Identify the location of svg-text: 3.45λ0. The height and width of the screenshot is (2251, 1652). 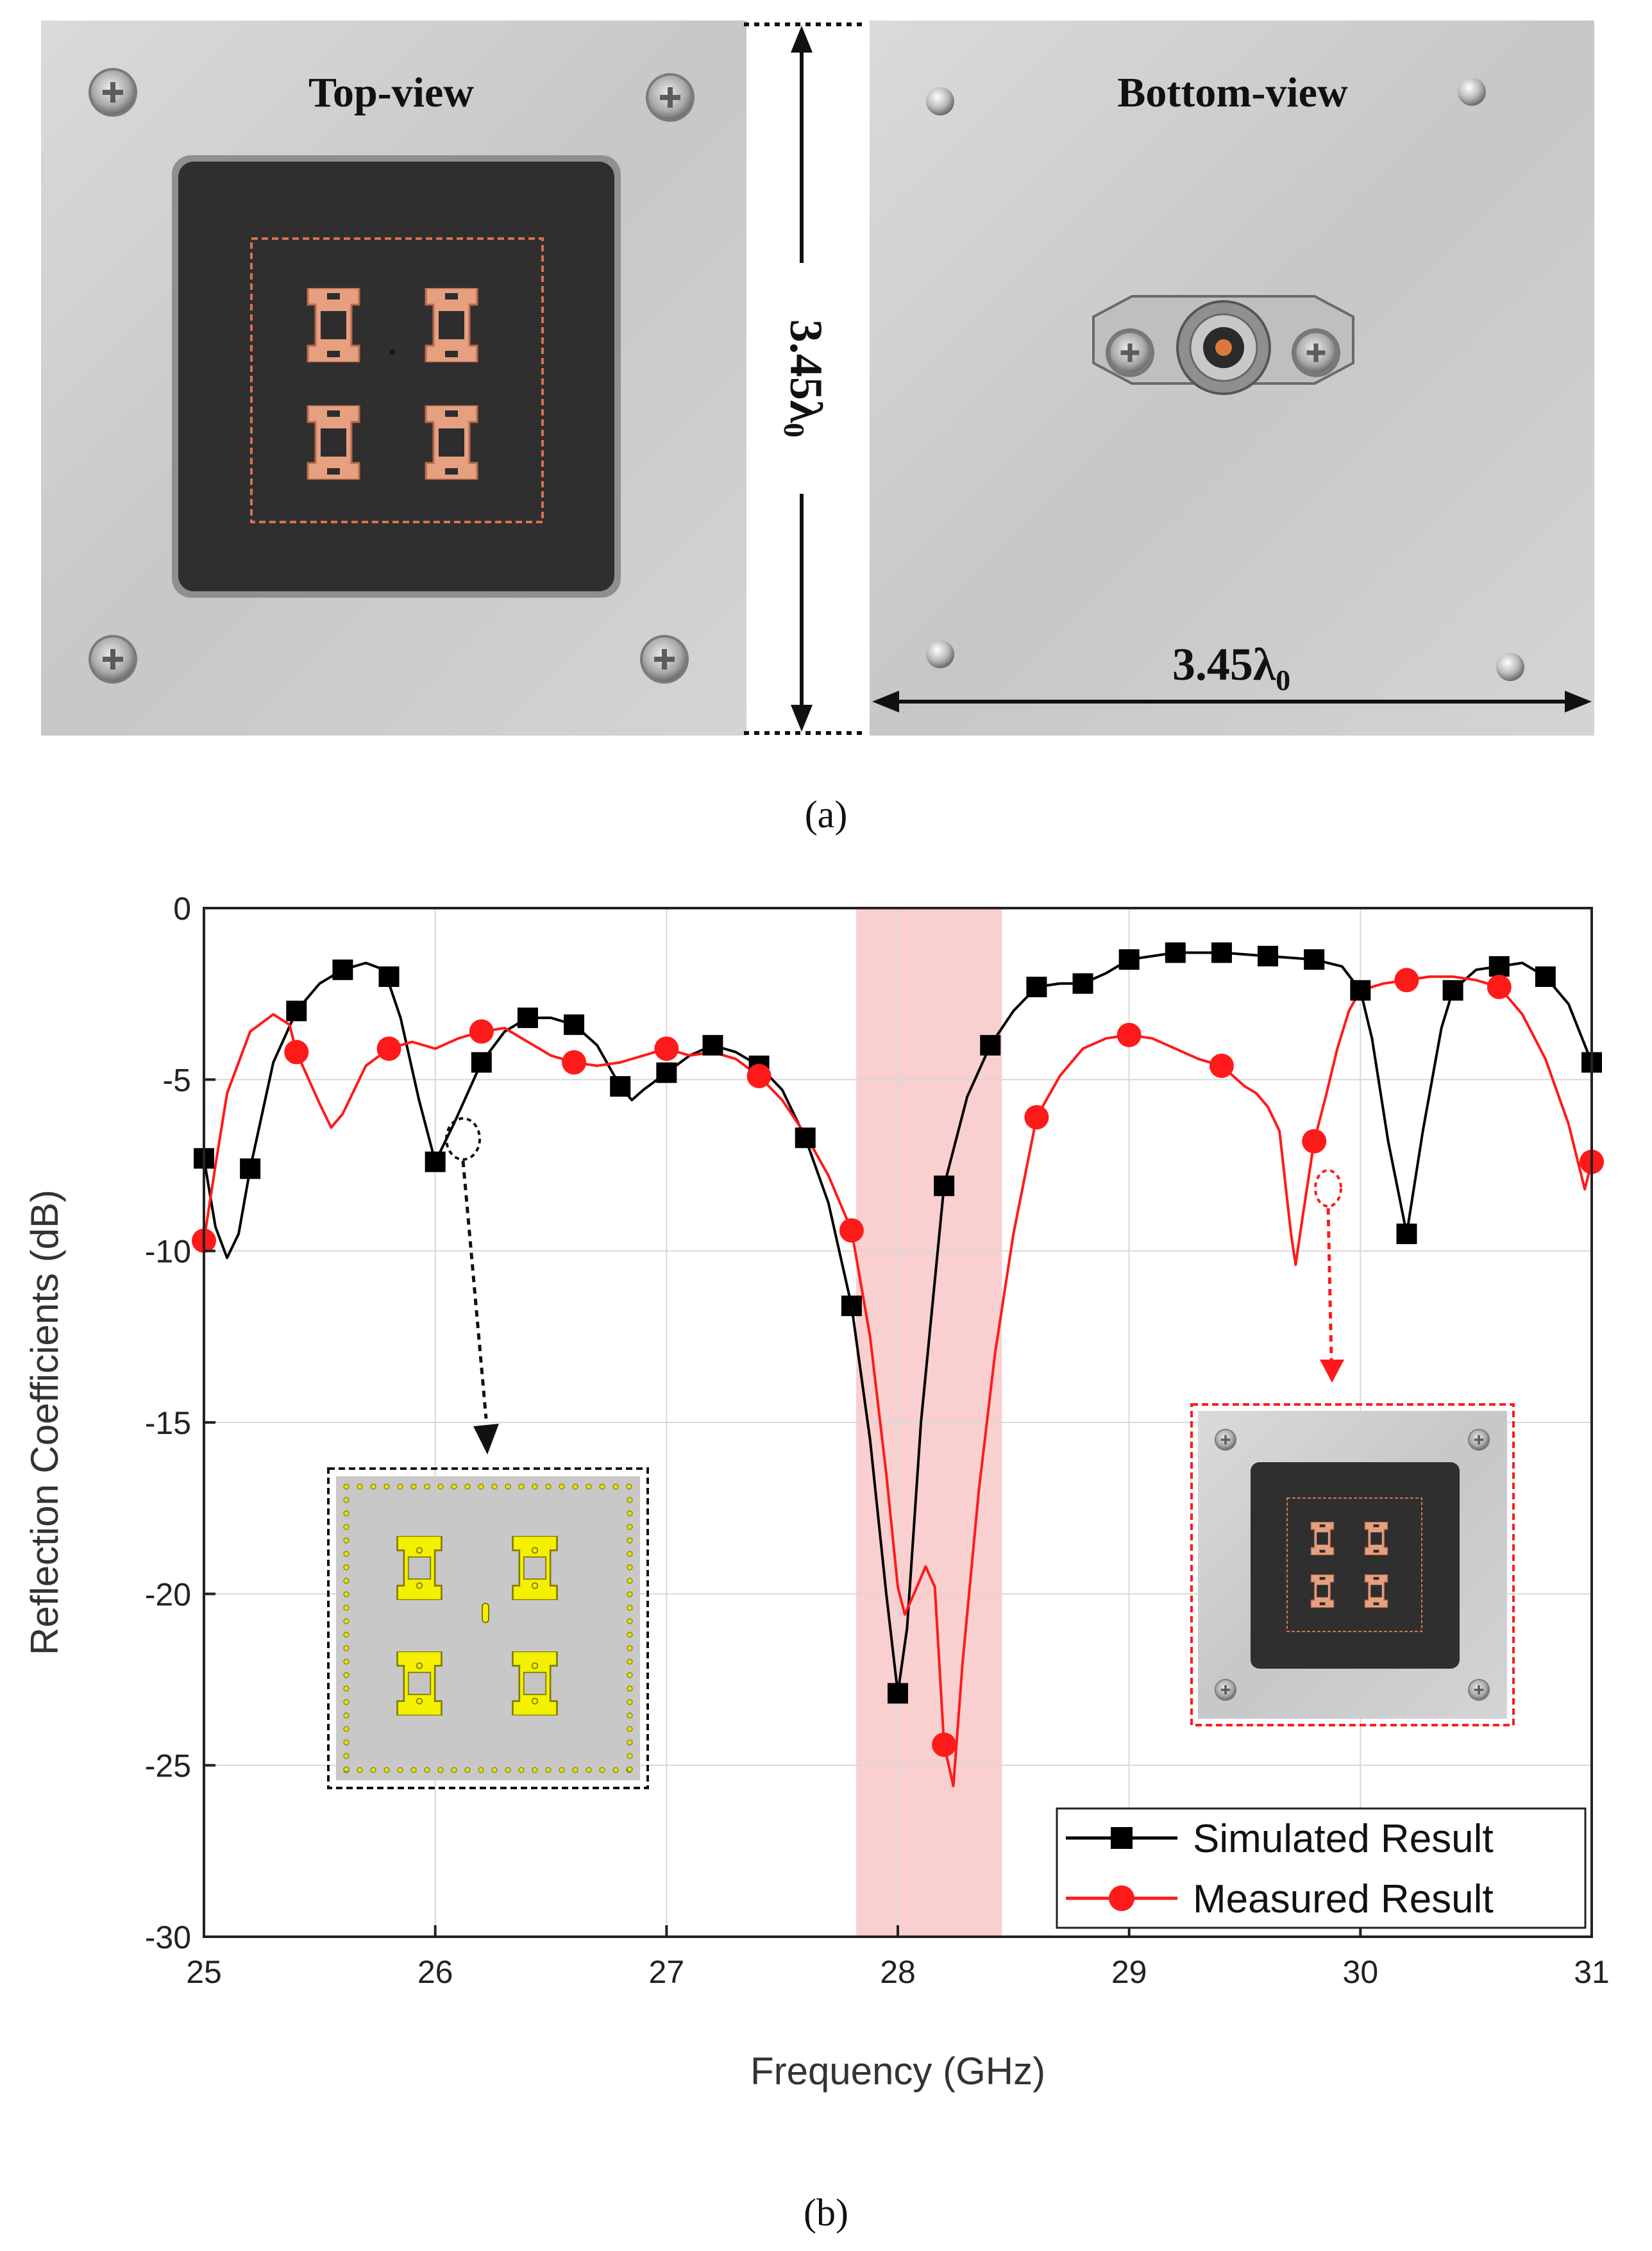
(1231, 667).